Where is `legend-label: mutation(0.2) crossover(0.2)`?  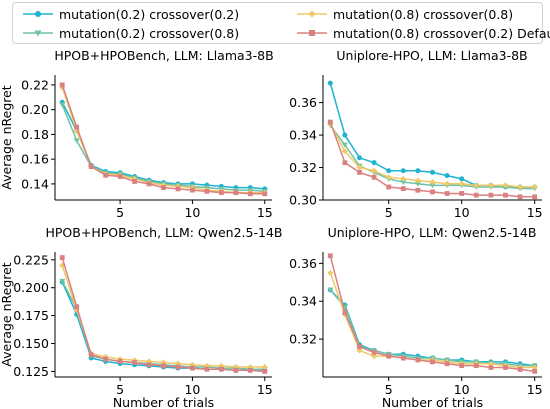
legend-label: mutation(0.2) crossover(0.2) is located at coordinates (149, 14).